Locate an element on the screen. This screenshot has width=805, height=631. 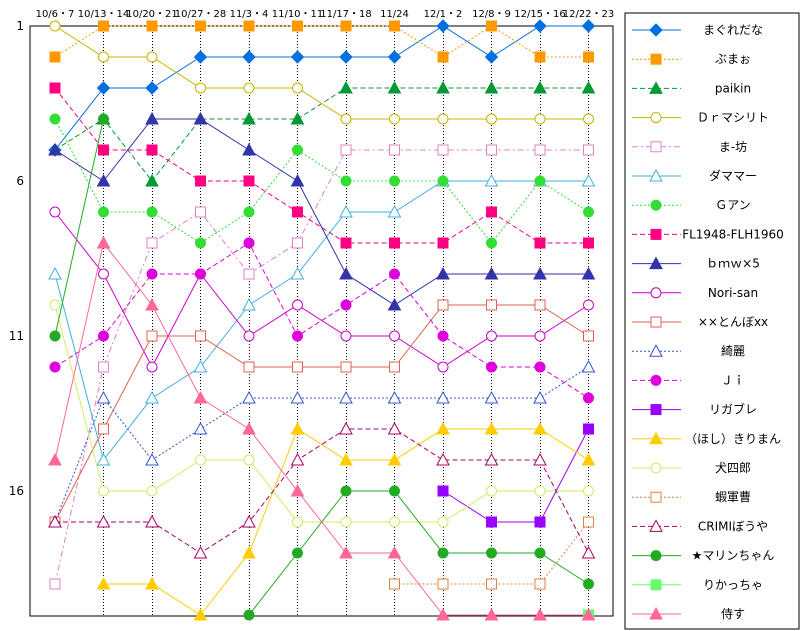
x-tick-label: 12/15・16 is located at coordinates (540, 14).